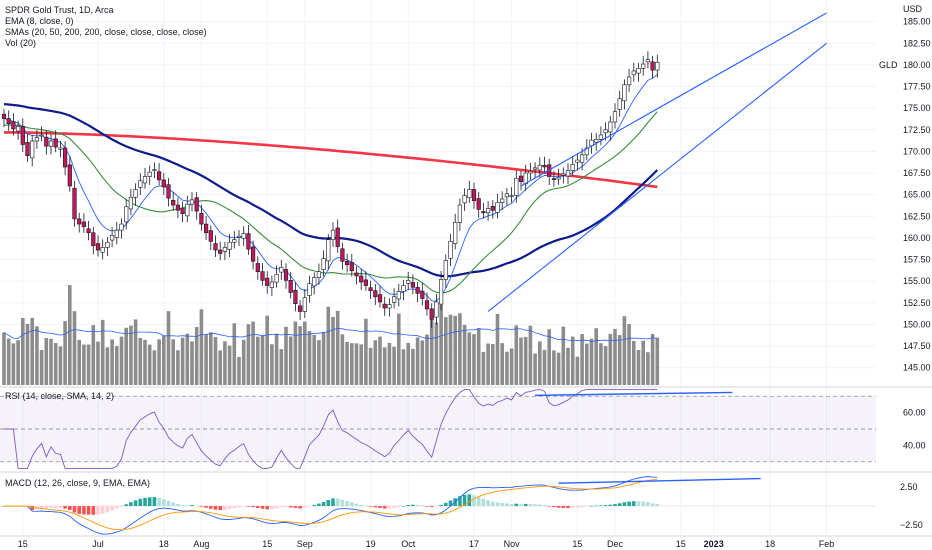 The image size is (932, 550). I want to click on time-tick-label: 19, so click(371, 544).